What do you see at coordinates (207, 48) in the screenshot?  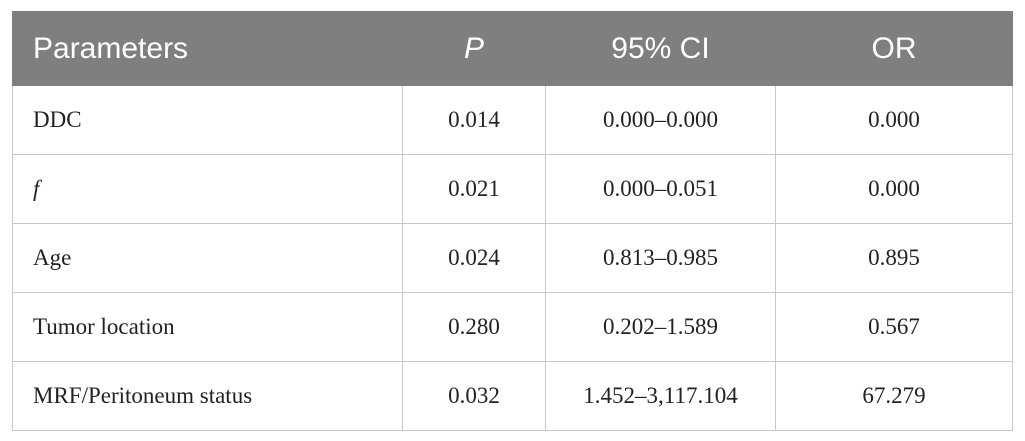 I see `header-cell: Parameters` at bounding box center [207, 48].